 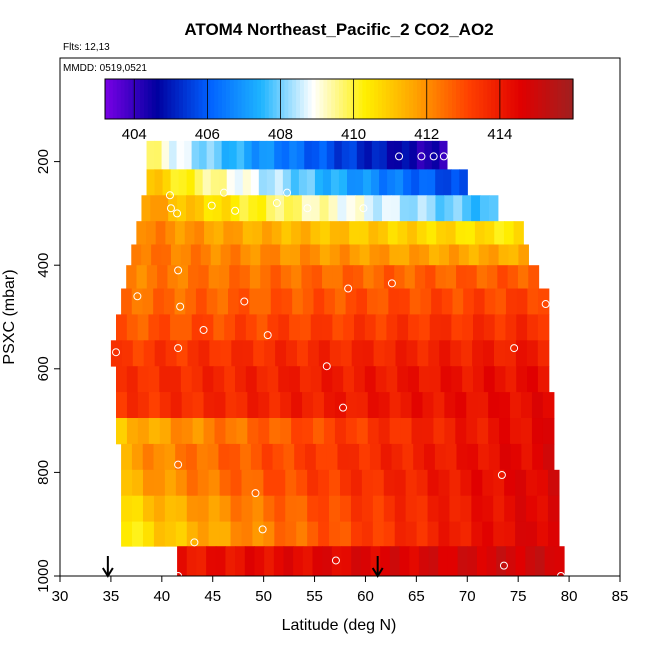 I want to click on x-tick-label: 40, so click(x=161, y=596).